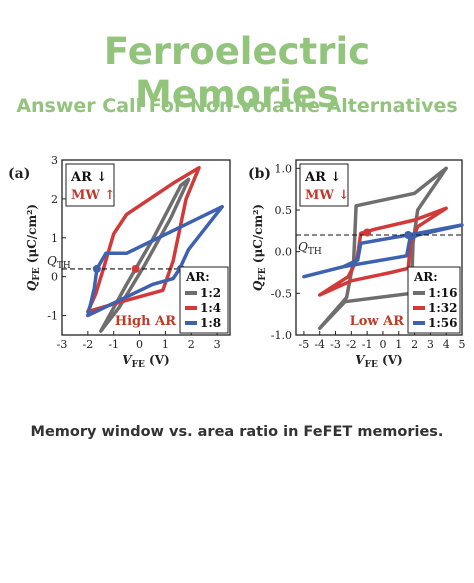 The height and width of the screenshot is (583, 474). Describe the element at coordinates (210, 323) in the screenshot. I see `legend-label: 1:8` at that location.